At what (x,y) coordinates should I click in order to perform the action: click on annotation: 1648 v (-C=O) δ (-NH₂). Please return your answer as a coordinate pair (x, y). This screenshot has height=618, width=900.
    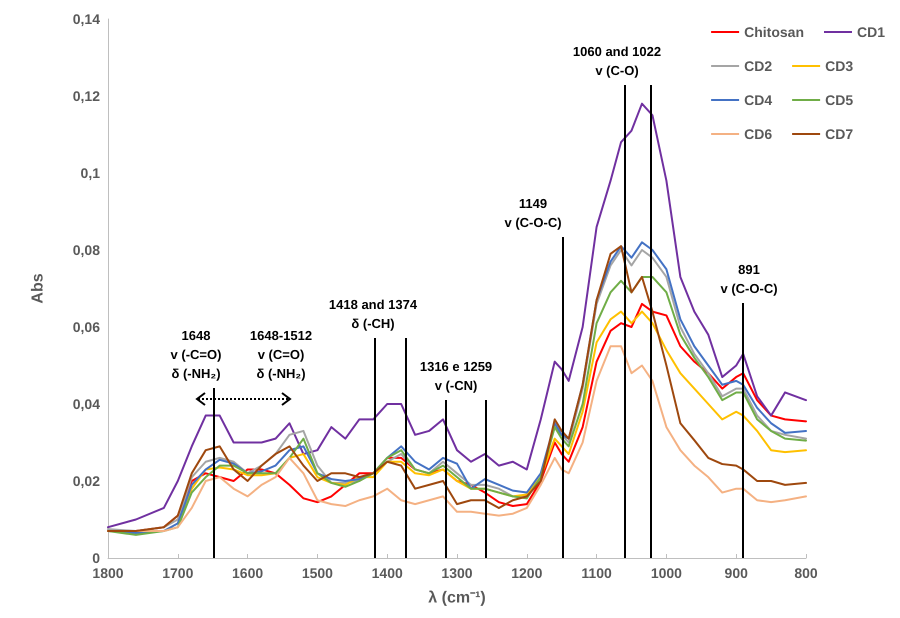
    Looking at the image, I should click on (196, 354).